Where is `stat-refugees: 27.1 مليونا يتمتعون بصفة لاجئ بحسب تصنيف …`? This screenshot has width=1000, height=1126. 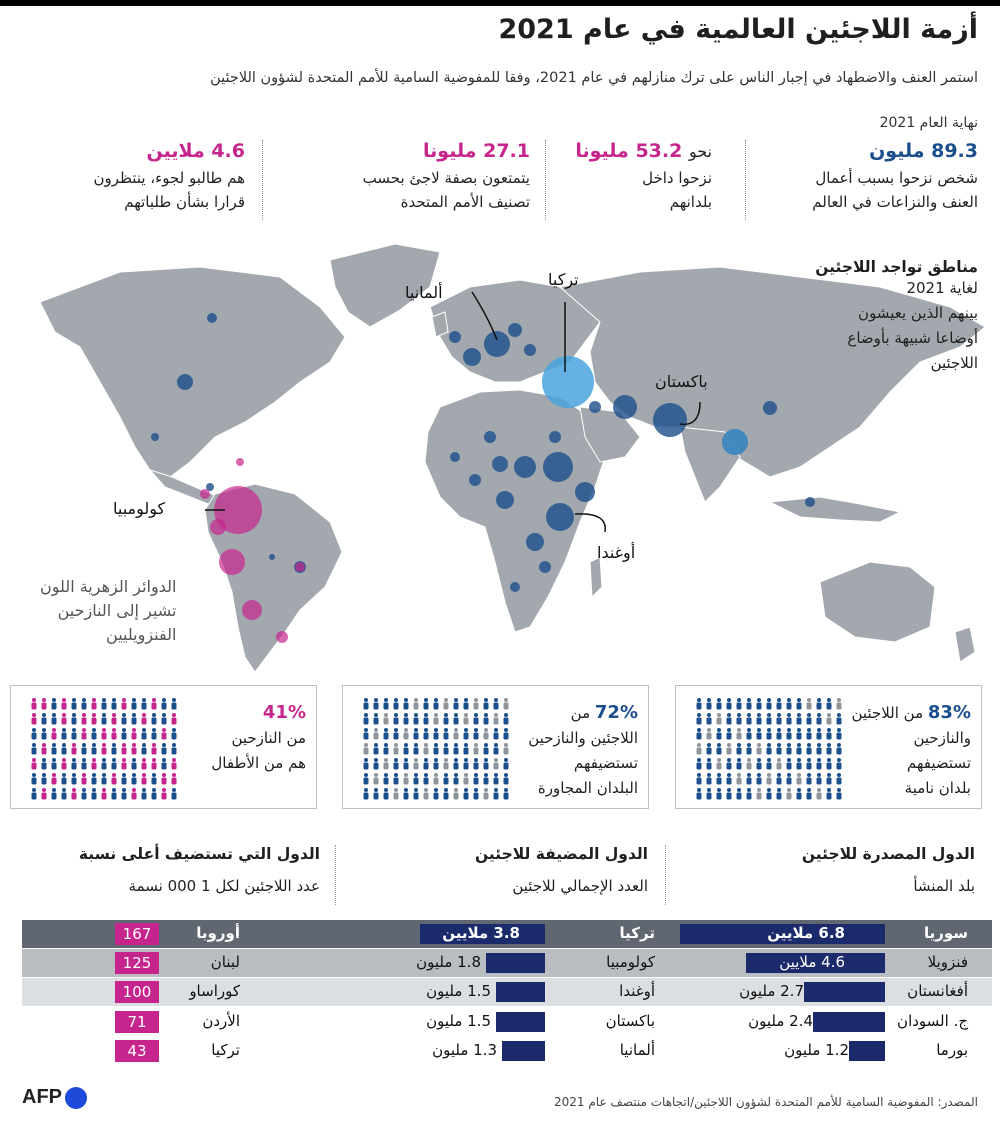 stat-refugees: 27.1 مليونا يتمتعون بصفة لاجئ بحسب تصنيف … is located at coordinates (446, 177).